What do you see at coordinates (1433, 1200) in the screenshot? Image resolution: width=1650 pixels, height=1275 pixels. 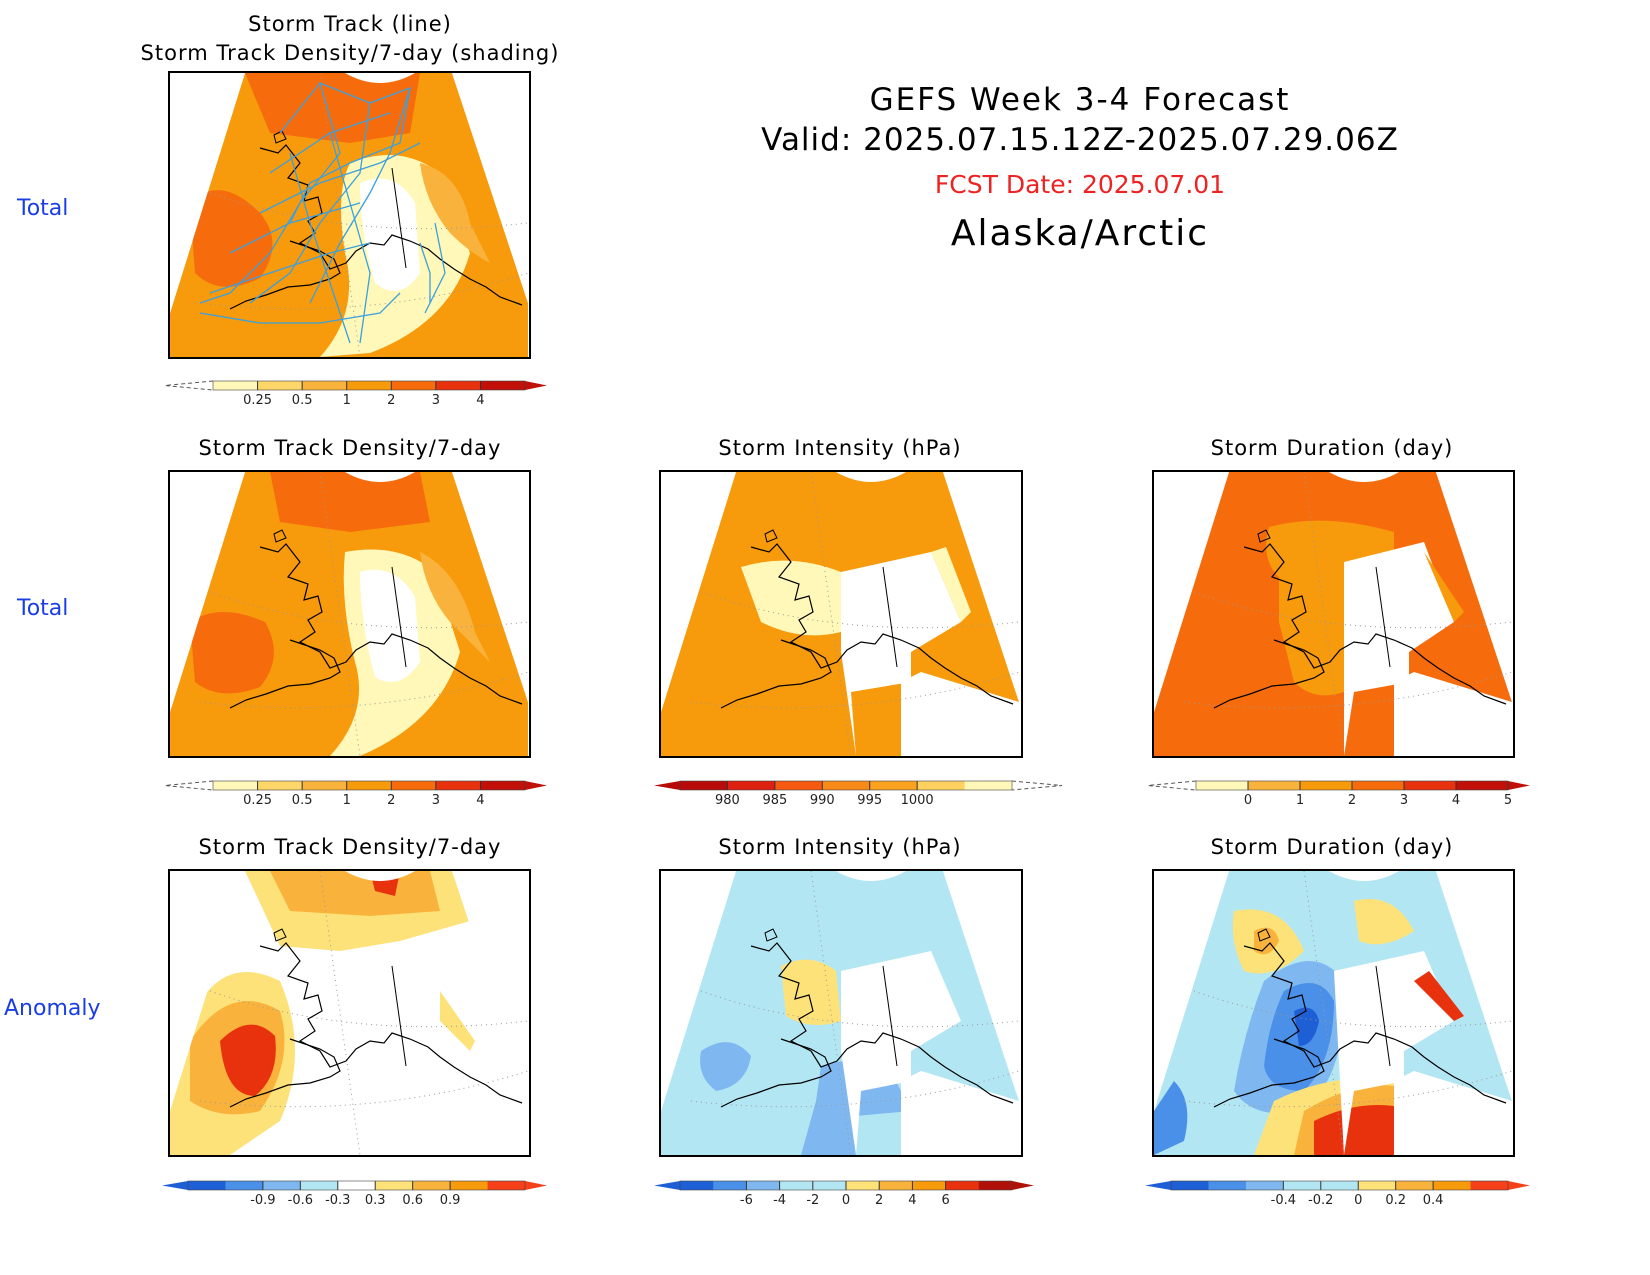 I see `colorbar-tick-label: 0.4` at bounding box center [1433, 1200].